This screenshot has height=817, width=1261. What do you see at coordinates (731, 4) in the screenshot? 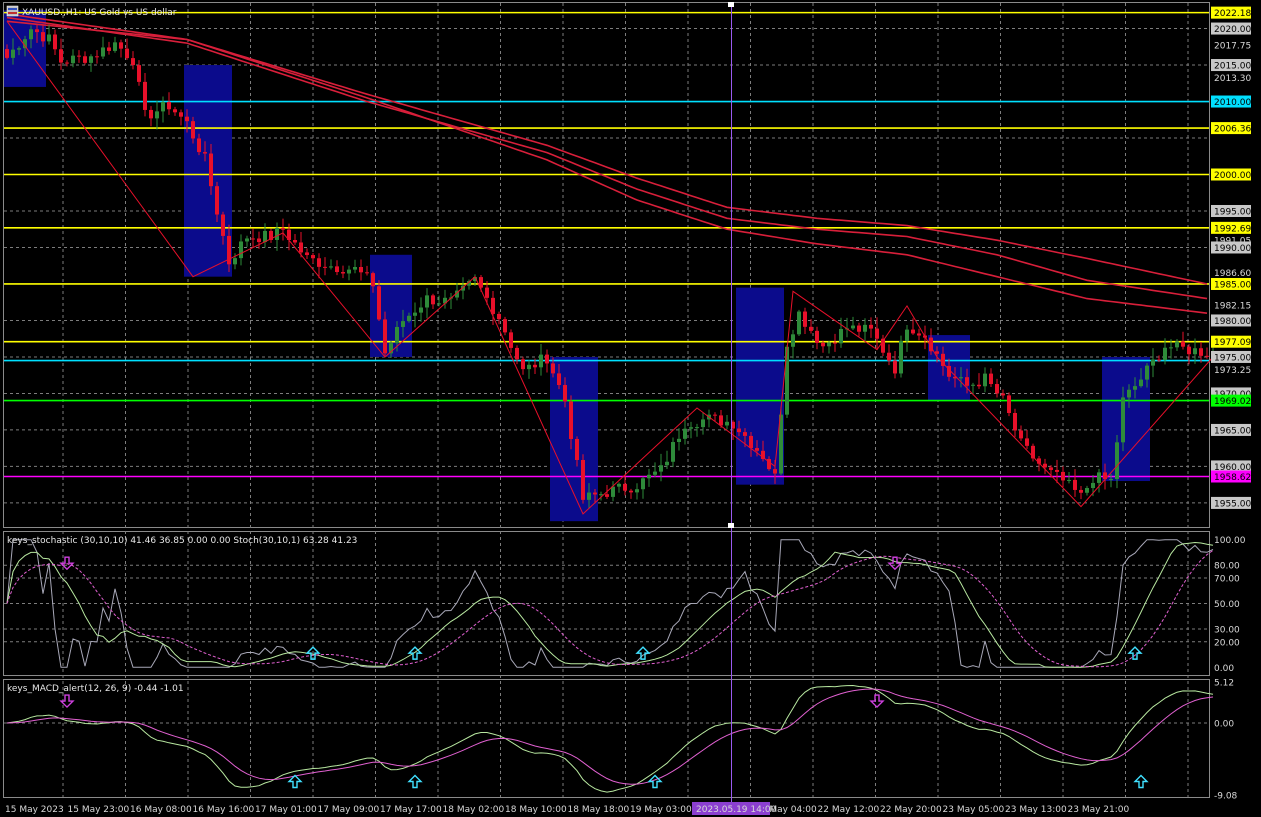
I see `cursor-handle-top` at bounding box center [731, 4].